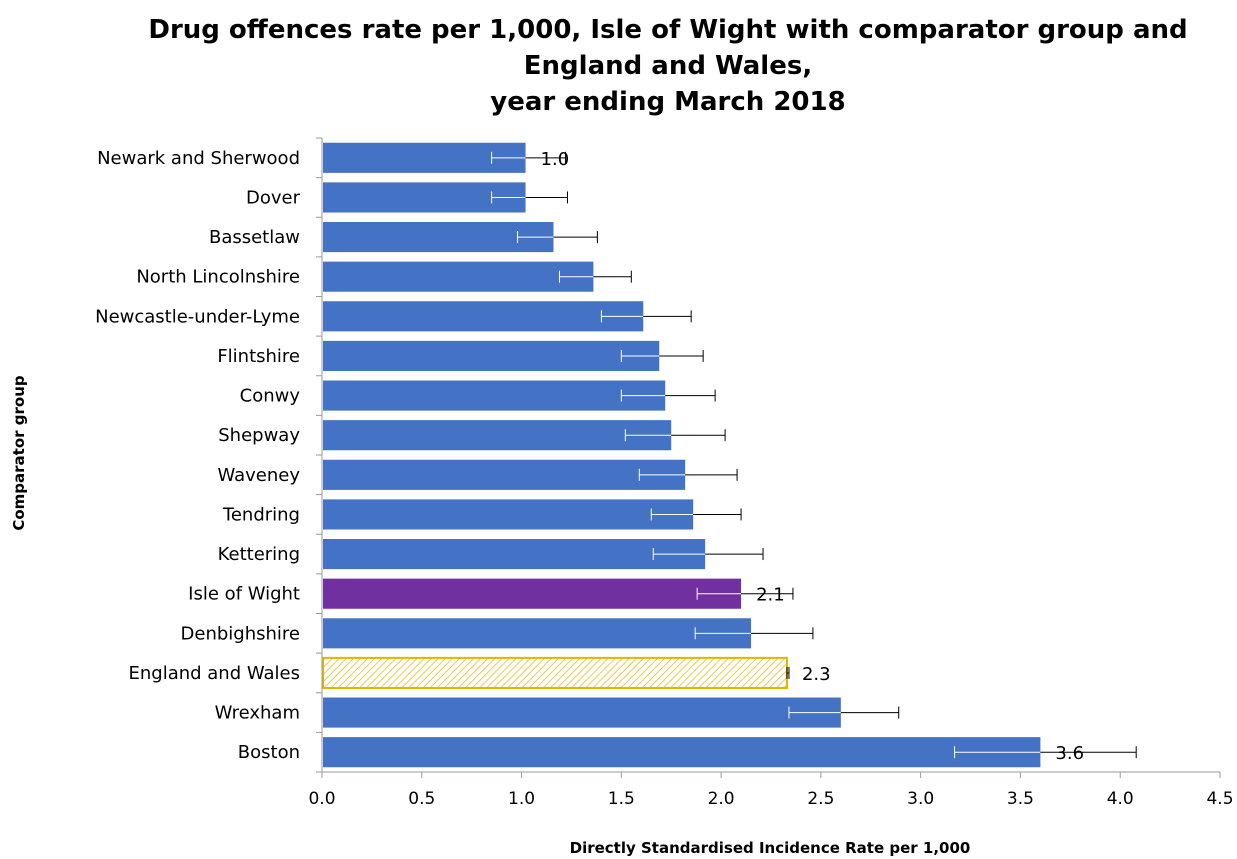 The height and width of the screenshot is (859, 1237). I want to click on x-tick-label: 1.0, so click(521, 799).